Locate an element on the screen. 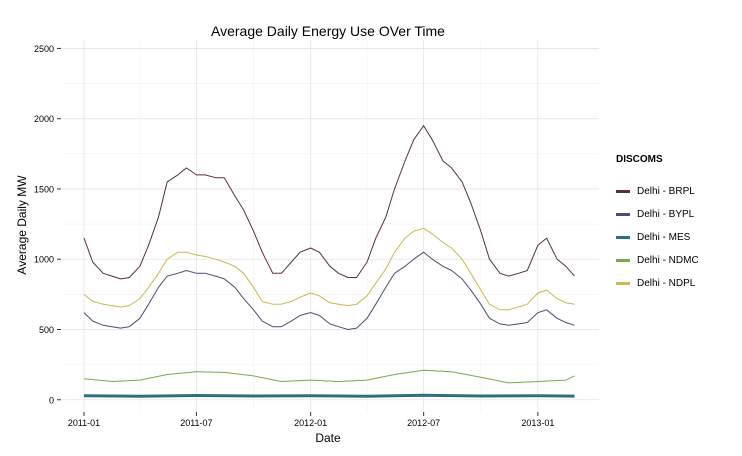  legend-label: Delhi - NDMC is located at coordinates (668, 260).